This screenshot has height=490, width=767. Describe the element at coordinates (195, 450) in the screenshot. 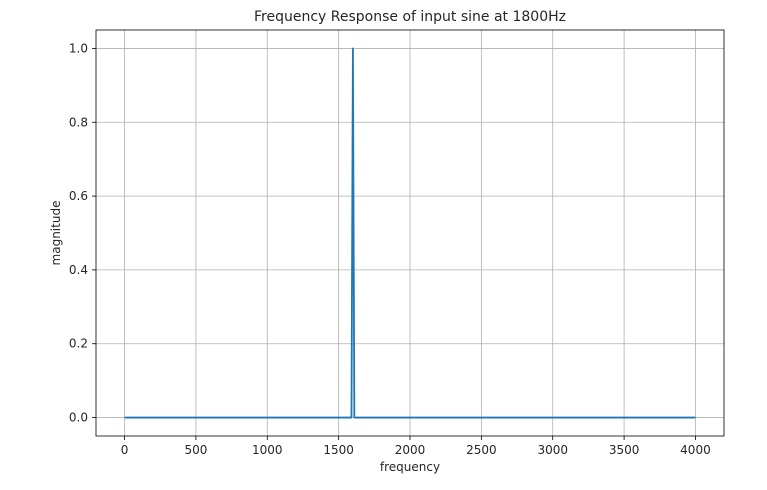

I see `x-tick-label: 500` at that location.